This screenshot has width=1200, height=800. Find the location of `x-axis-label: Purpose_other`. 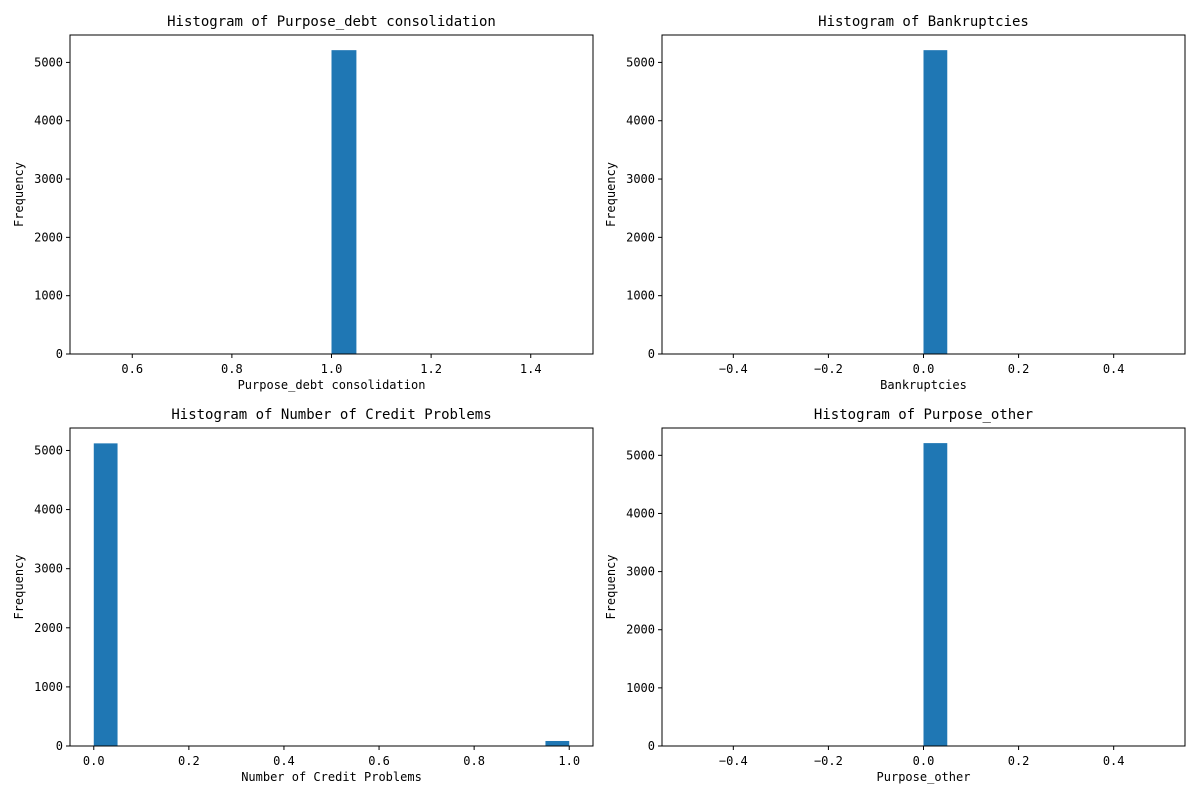

x-axis-label: Purpose_other is located at coordinates (924, 777).